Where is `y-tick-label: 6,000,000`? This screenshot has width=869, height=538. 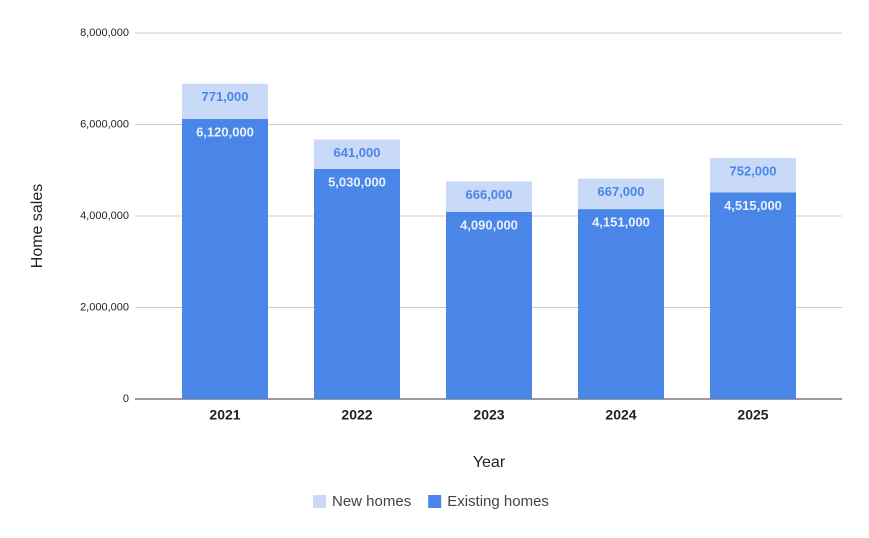
y-tick-label: 6,000,000 is located at coordinates (104, 124).